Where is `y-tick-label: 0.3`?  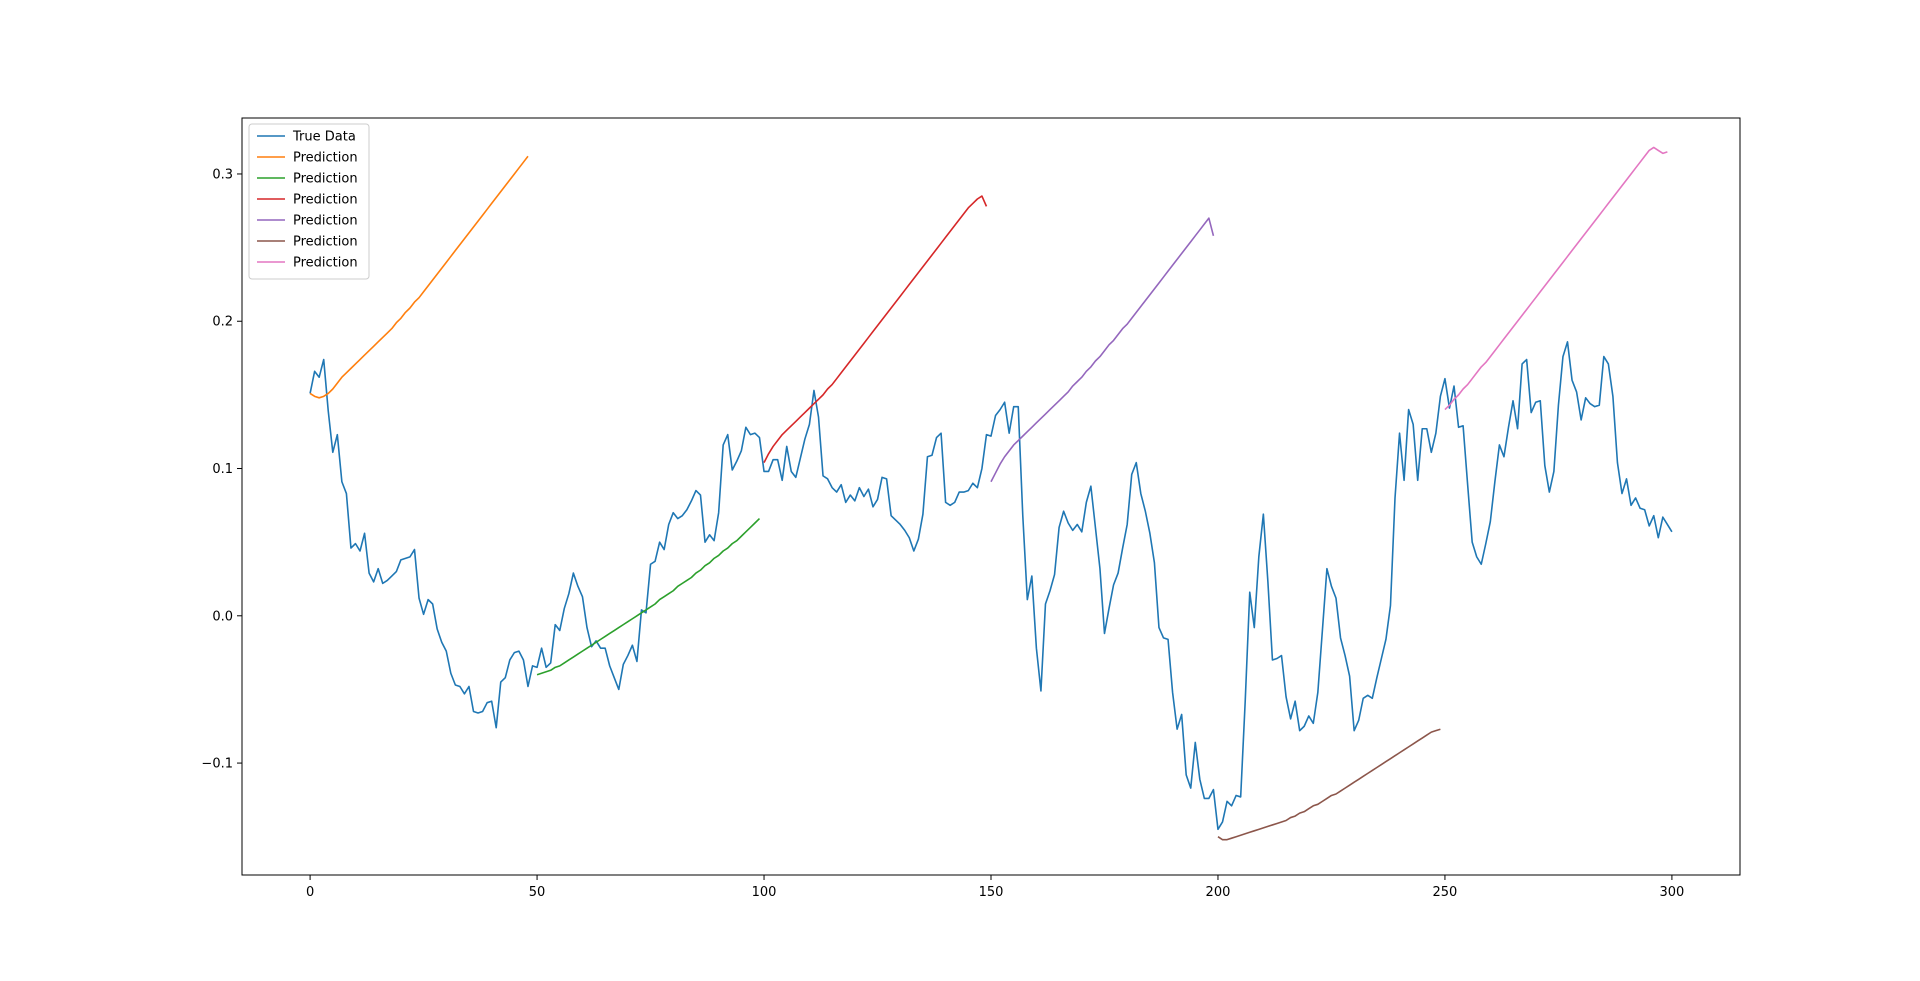
y-tick-label: 0.3 is located at coordinates (222, 174).